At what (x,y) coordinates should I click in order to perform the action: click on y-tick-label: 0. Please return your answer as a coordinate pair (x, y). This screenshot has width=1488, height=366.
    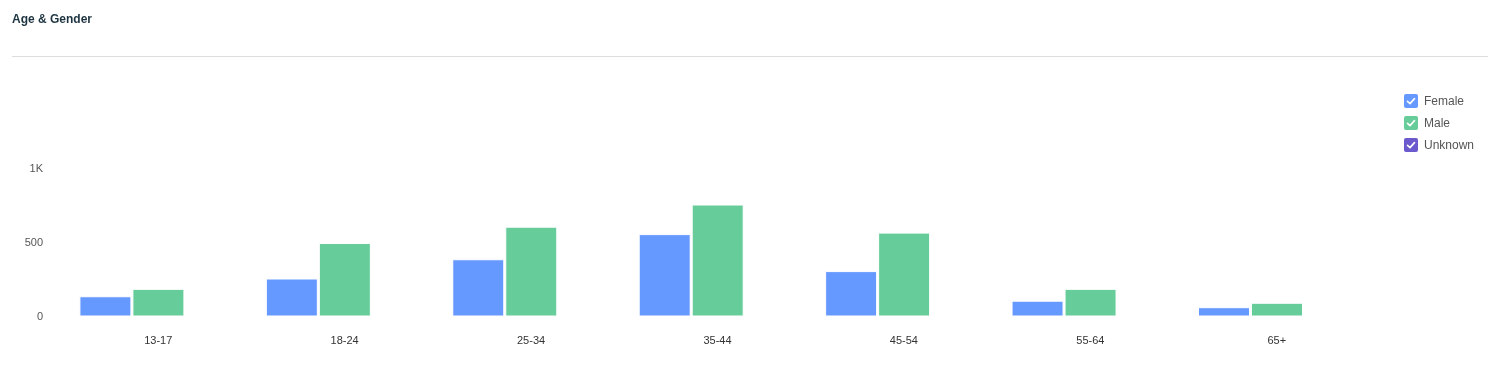
    Looking at the image, I should click on (39, 315).